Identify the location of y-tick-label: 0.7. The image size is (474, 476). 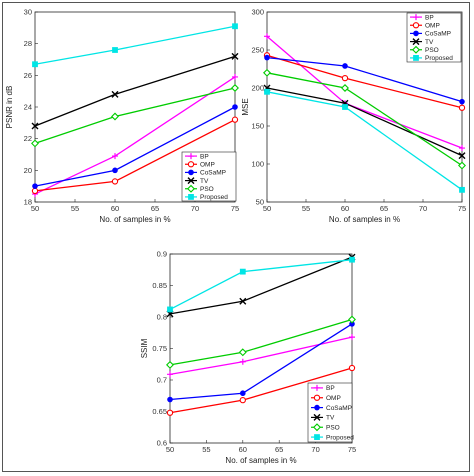
(162, 380).